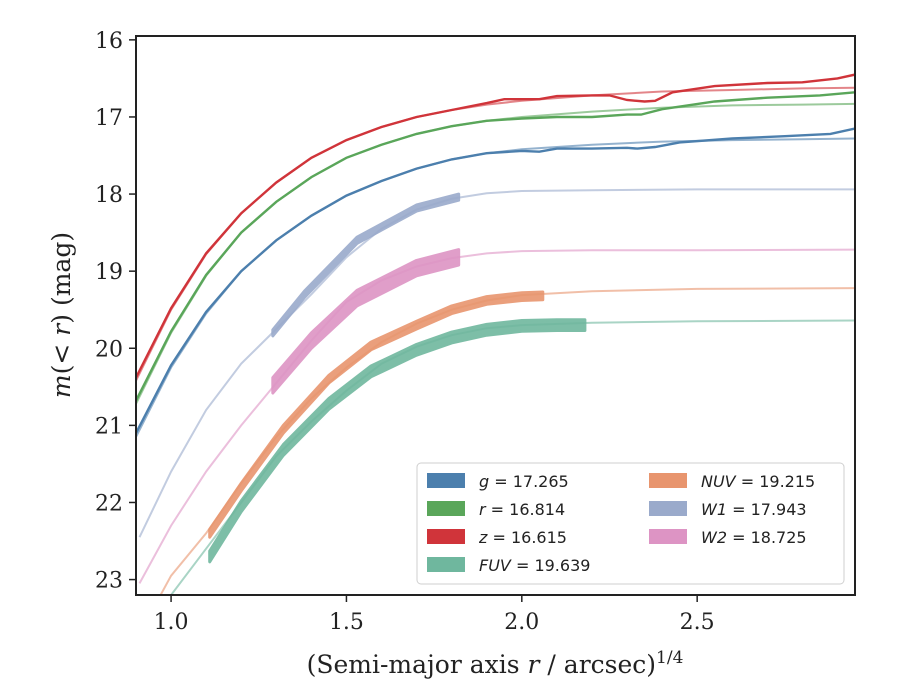 The image size is (900, 700). I want to click on legend-box, so click(630, 523).